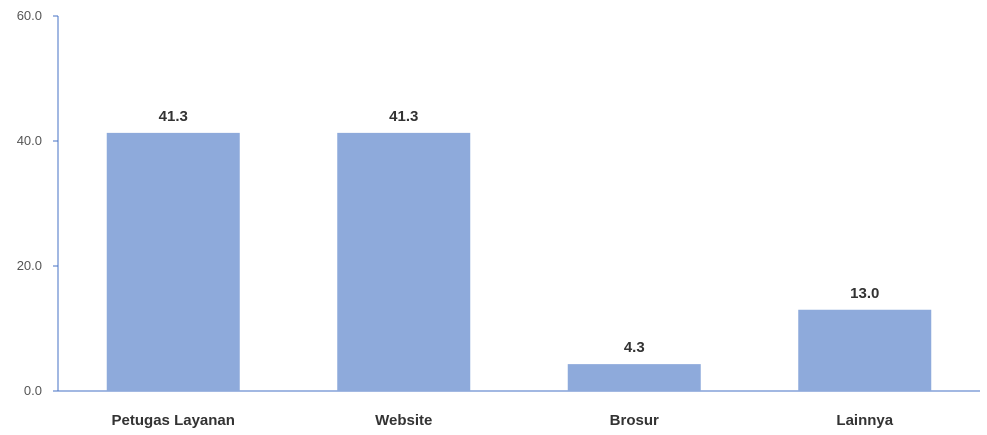  What do you see at coordinates (403, 420) in the screenshot?
I see `category-label: Website` at bounding box center [403, 420].